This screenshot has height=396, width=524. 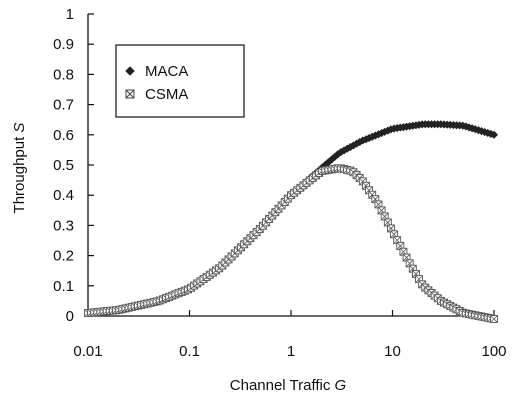 What do you see at coordinates (291, 351) in the screenshot?
I see `x-tick-label: 1` at bounding box center [291, 351].